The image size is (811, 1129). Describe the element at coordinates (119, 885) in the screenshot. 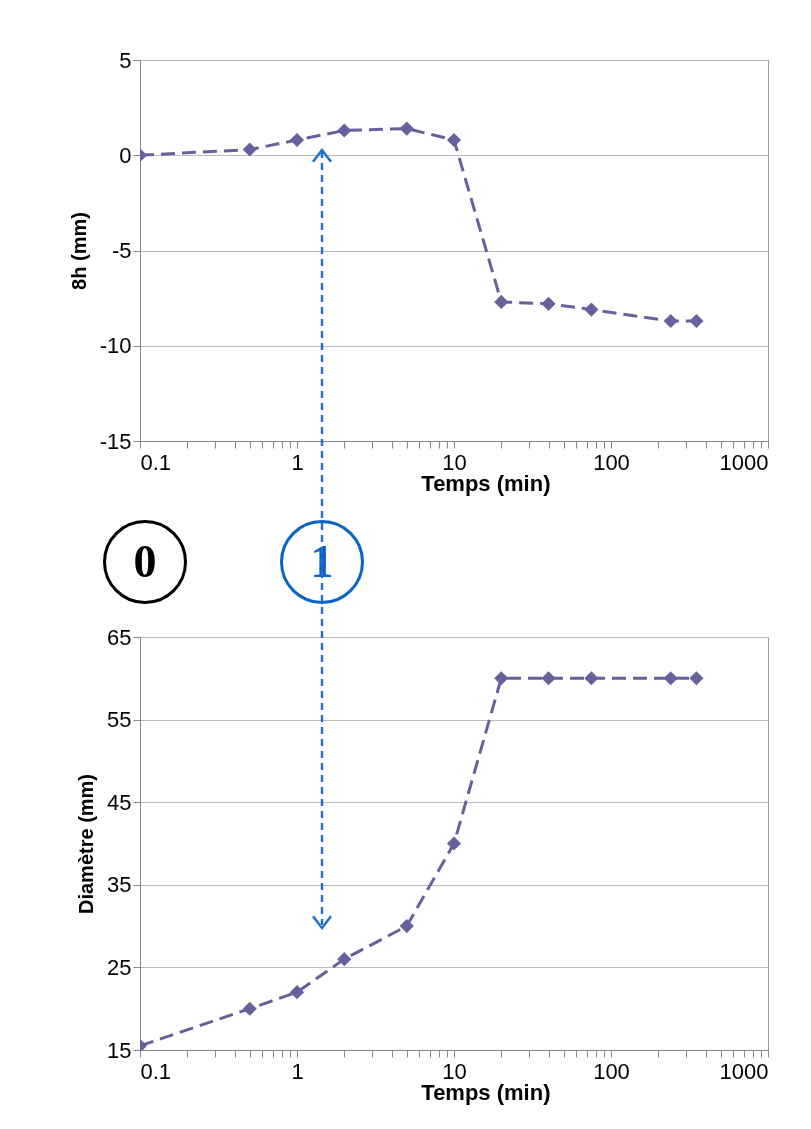

I see `y-tick-label: 35` at that location.